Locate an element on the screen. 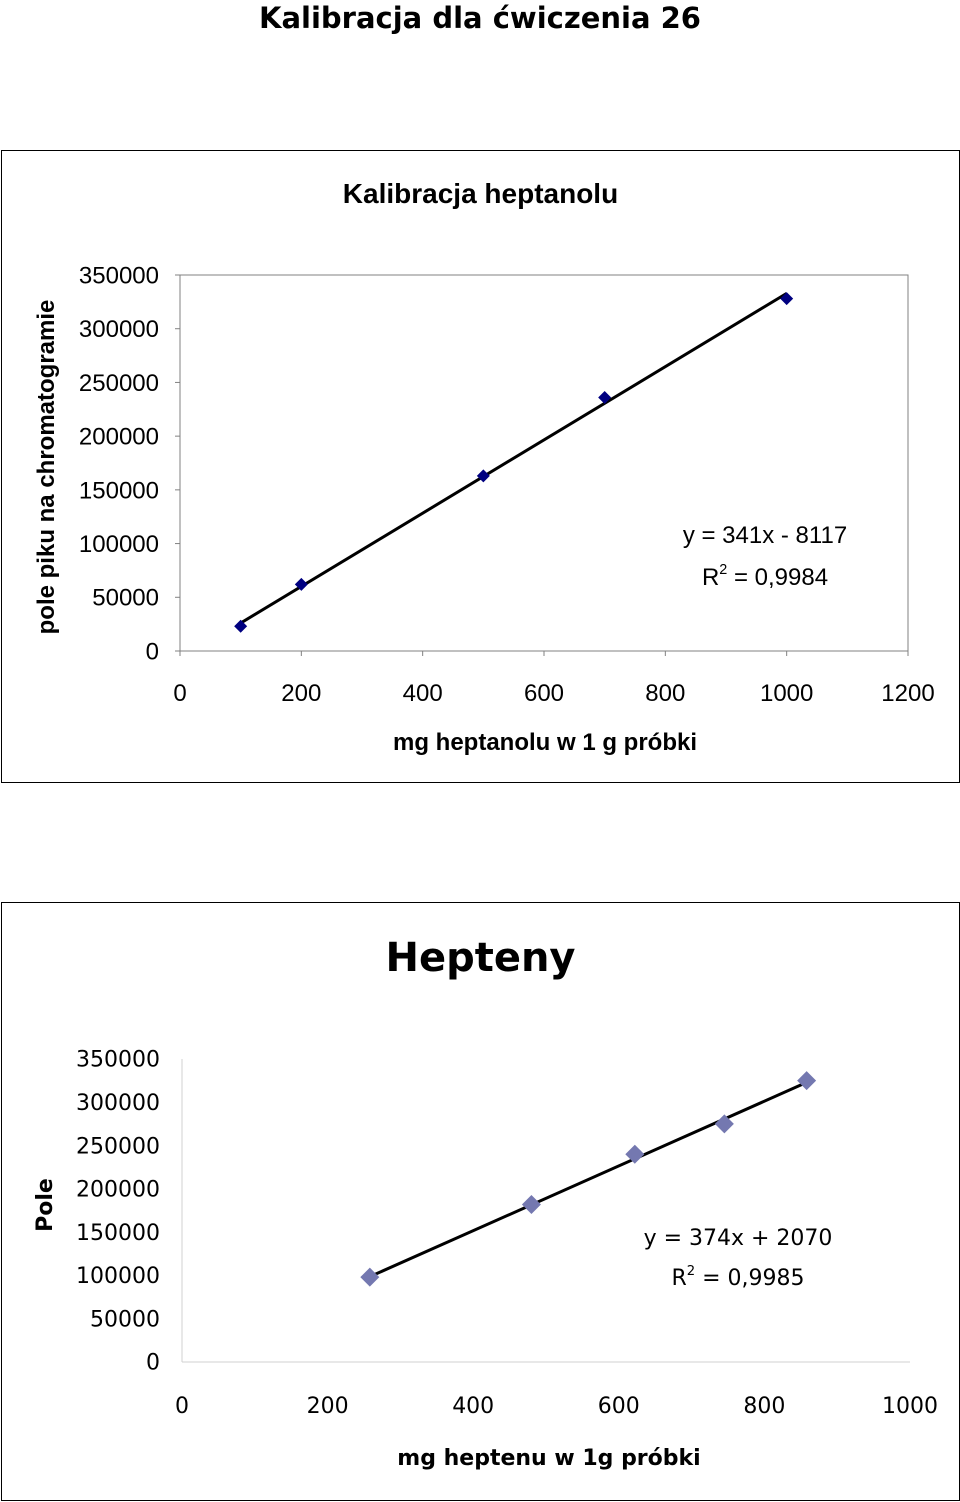  r-squared-label: R2 = 0,9984 is located at coordinates (765, 576).